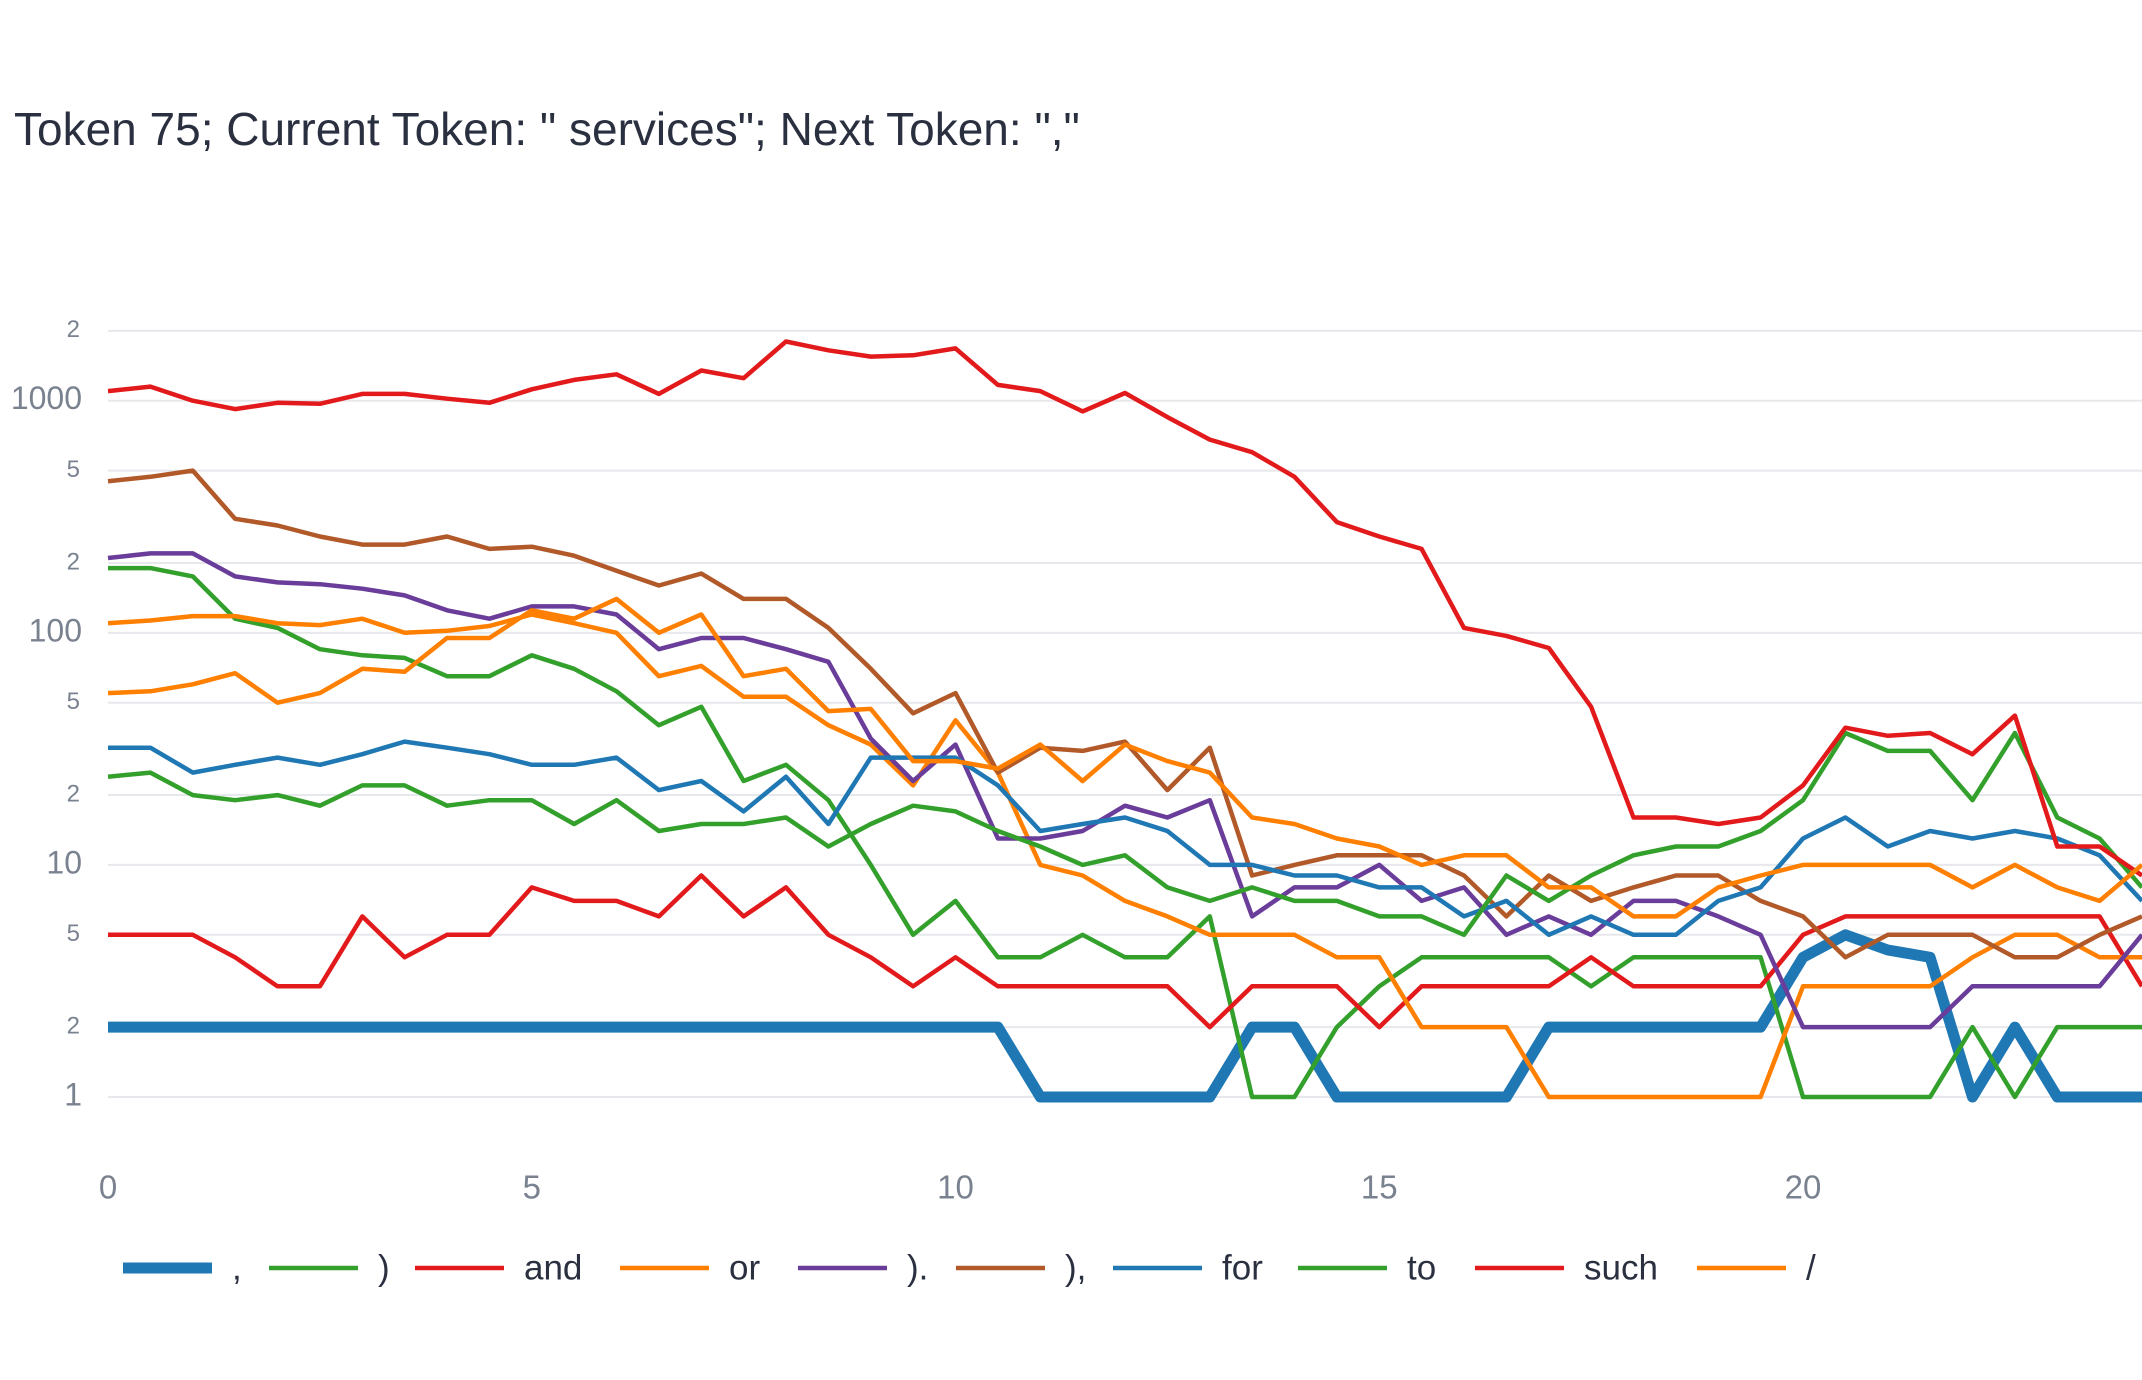  Describe the element at coordinates (46, 398) in the screenshot. I see `y-tick-label: 1000` at that location.